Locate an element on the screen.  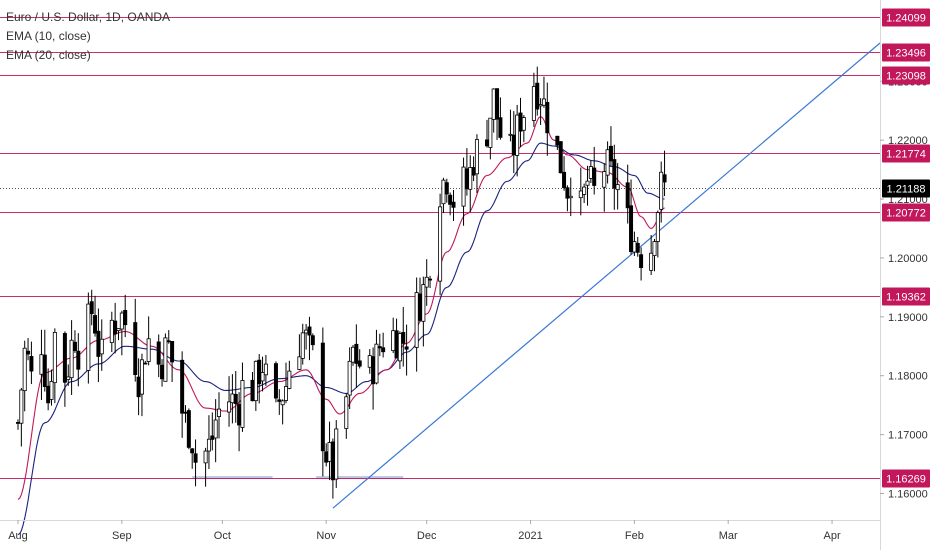
legend-symbol: Euro / U.S. Dollar, 1D, OANDA is located at coordinates (88, 17).